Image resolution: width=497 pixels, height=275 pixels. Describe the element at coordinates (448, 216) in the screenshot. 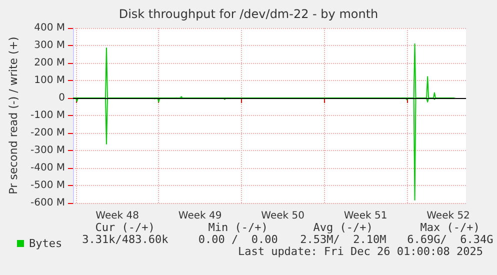

I see `x-tick-label: Week 52` at that location.